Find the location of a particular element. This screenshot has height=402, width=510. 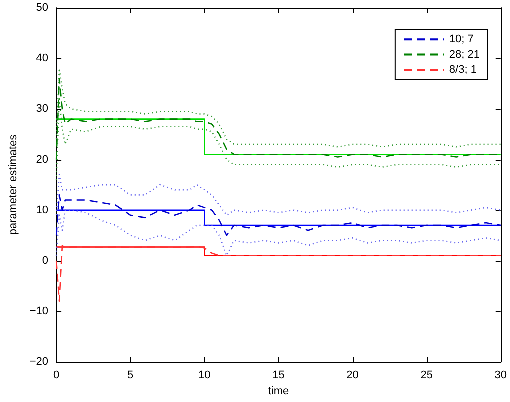

y-axis-title: parameter estimates is located at coordinates (14, 185).